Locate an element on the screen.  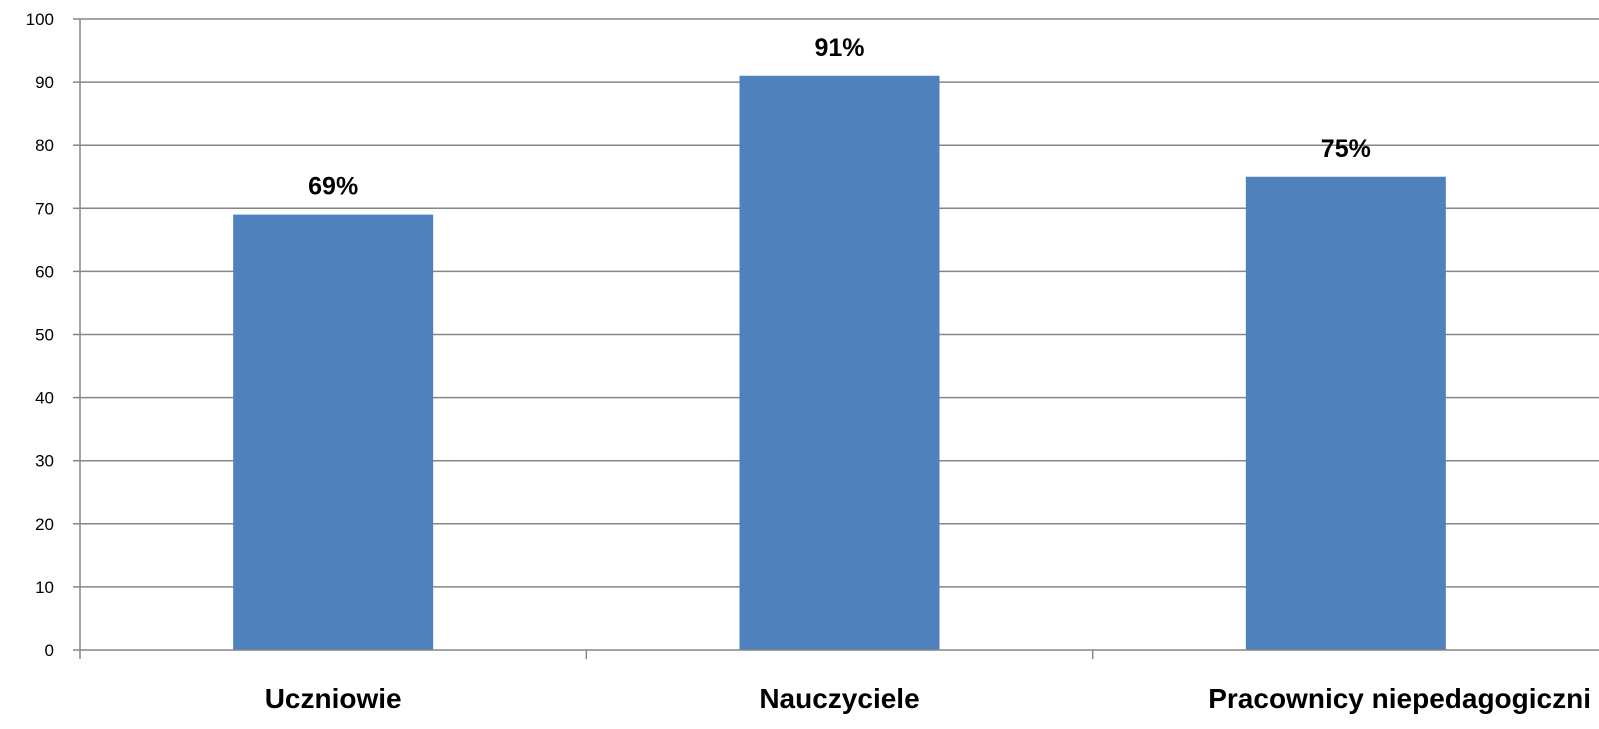
y-tick-label: 60 is located at coordinates (44, 271).